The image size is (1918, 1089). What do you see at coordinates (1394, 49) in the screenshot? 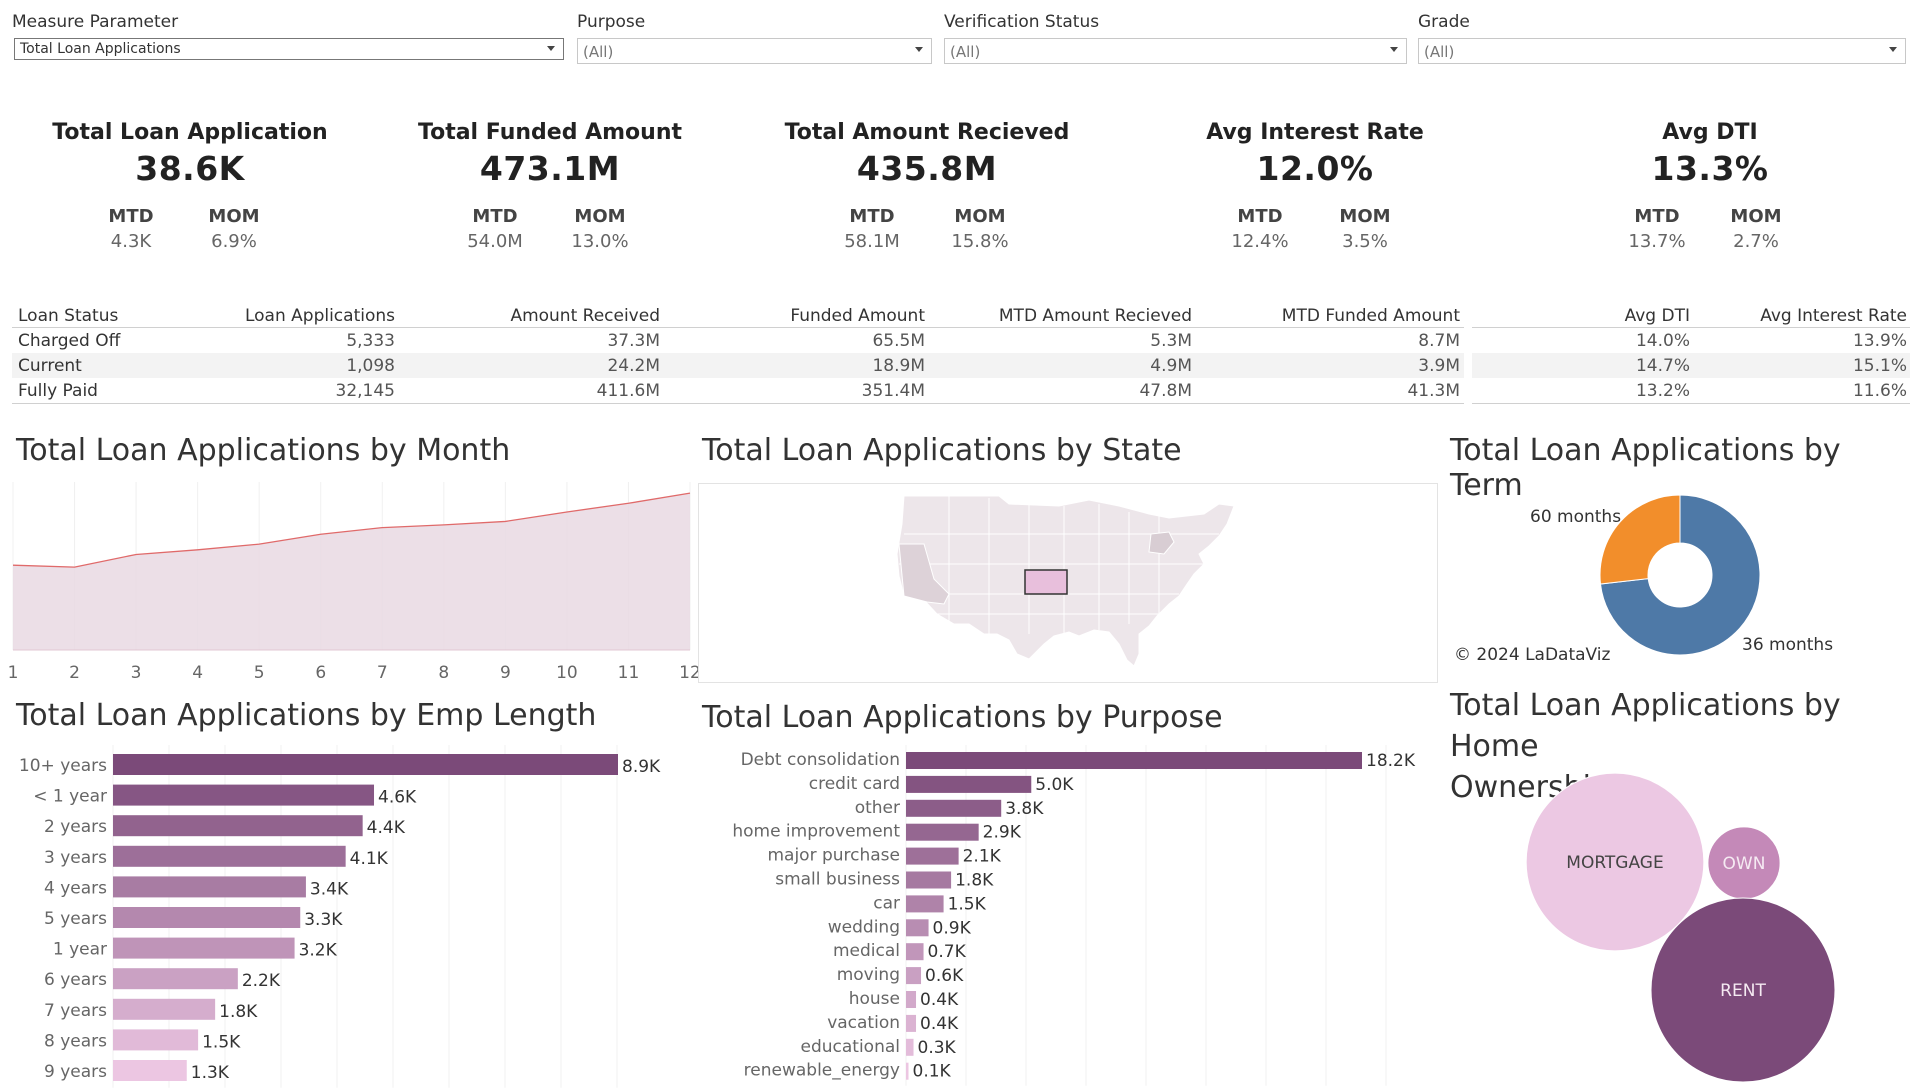
I see `chevron-down-icon` at bounding box center [1394, 49].